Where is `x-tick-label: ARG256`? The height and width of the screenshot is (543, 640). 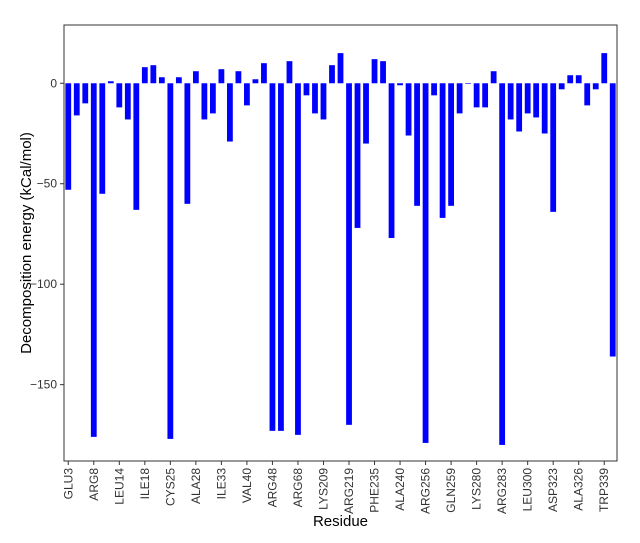 x-tick-label: ARG256 is located at coordinates (426, 491).